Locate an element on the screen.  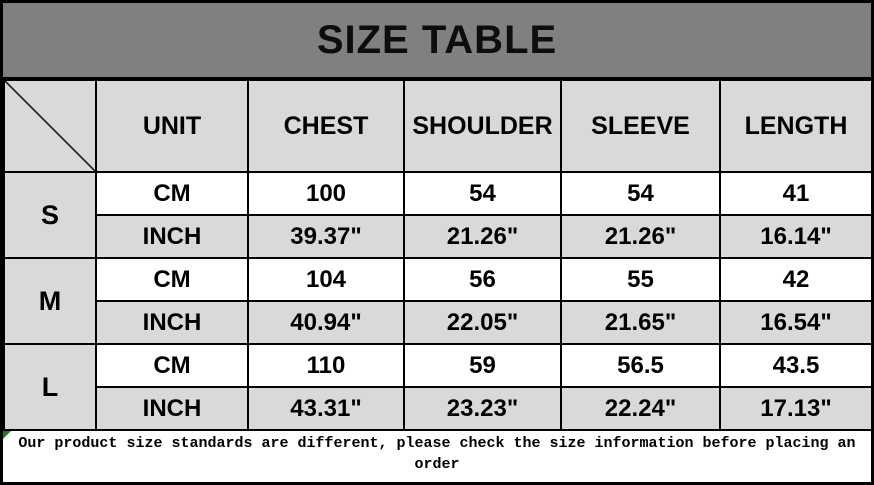
cell-s-cm-sleeve: 54 is located at coordinates (640, 193).